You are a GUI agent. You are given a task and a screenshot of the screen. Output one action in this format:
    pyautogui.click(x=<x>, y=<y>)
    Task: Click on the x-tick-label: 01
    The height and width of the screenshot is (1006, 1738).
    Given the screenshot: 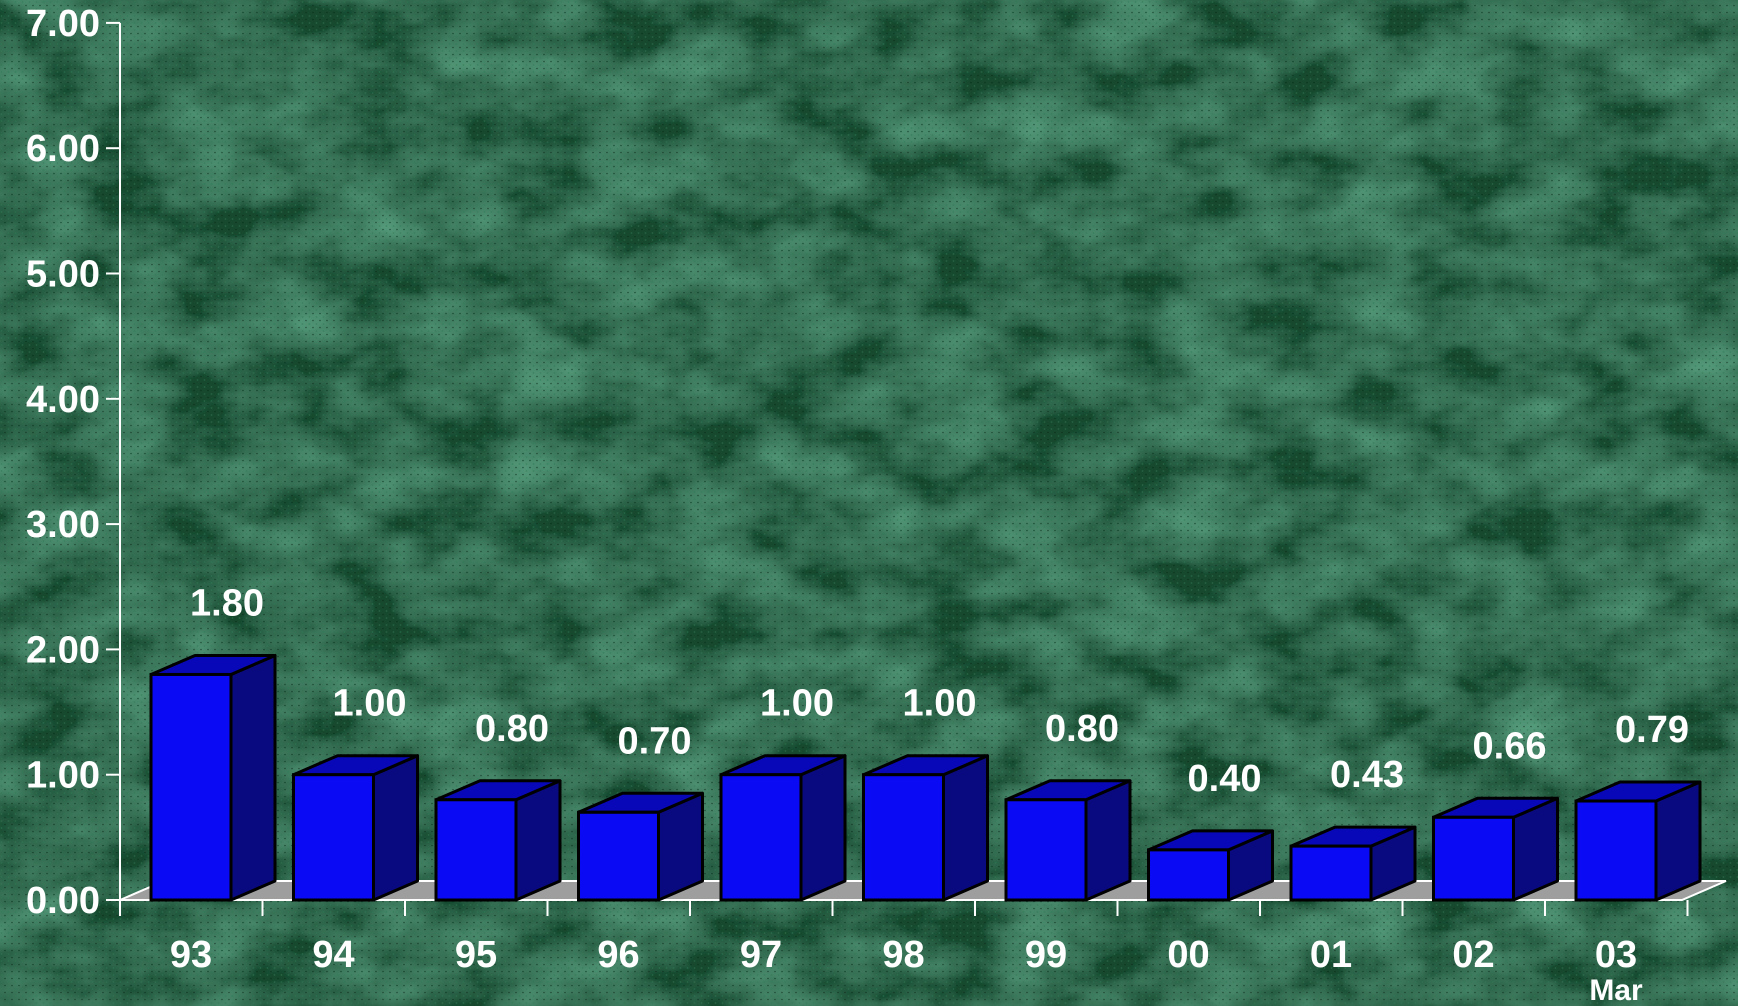 What is the action you would take?
    pyautogui.click(x=1331, y=955)
    